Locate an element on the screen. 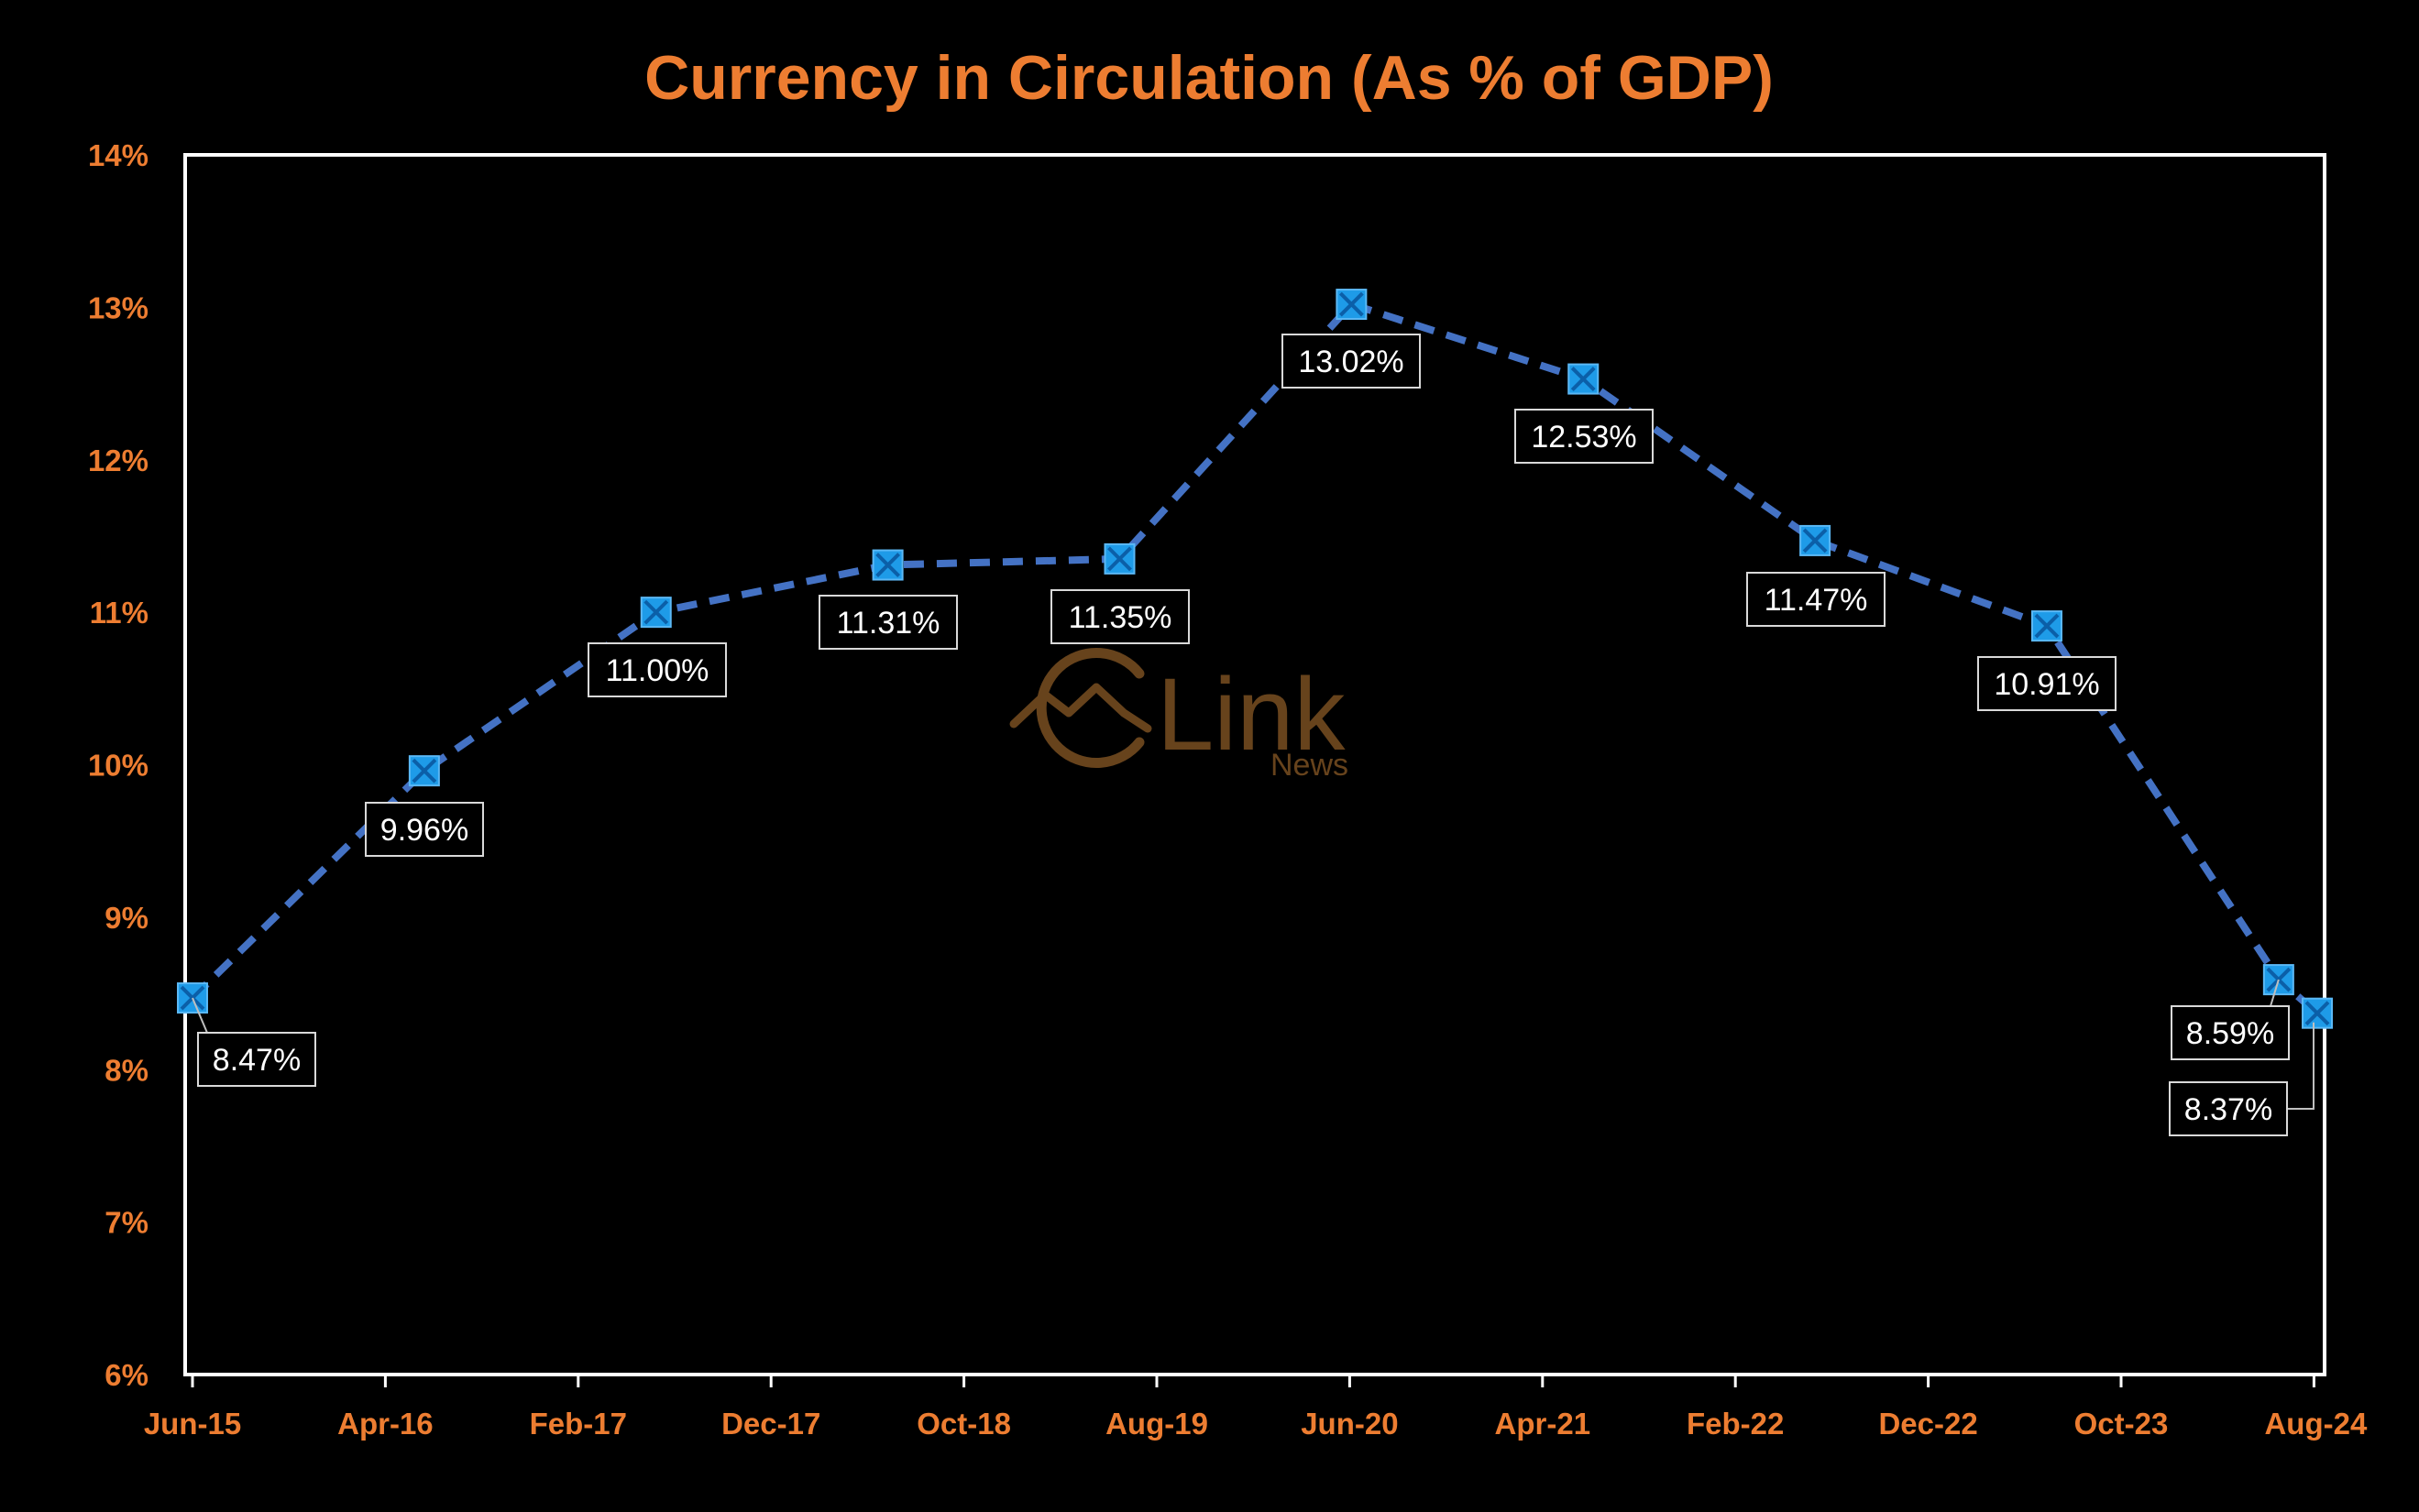  x-tick-label: Feb-22 is located at coordinates (1735, 1424).